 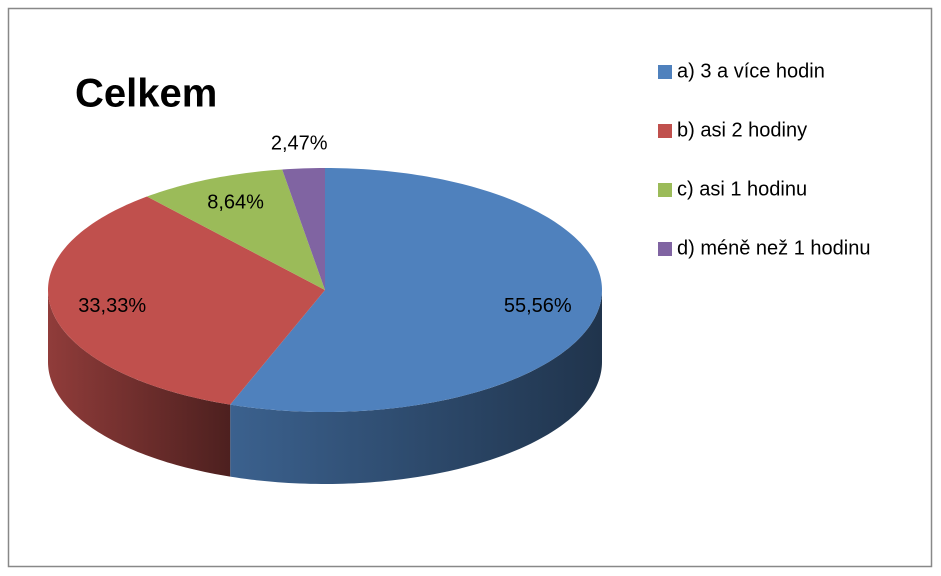 What do you see at coordinates (742, 130) in the screenshot?
I see `legend-label: b) asi 2 hodiny` at bounding box center [742, 130].